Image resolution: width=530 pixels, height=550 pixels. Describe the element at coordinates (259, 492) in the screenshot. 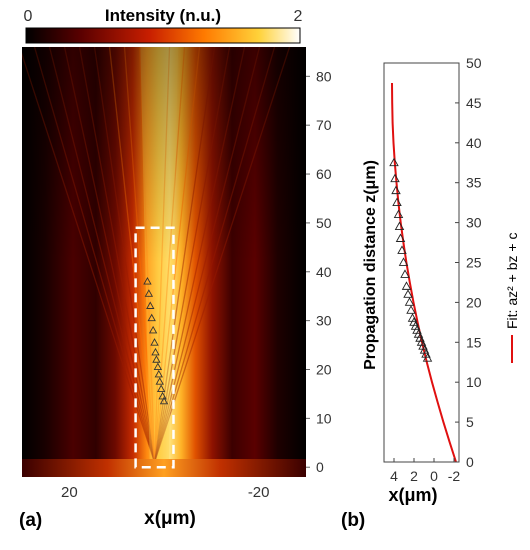

I see `panel-a-x-tick-label: -20` at that location.